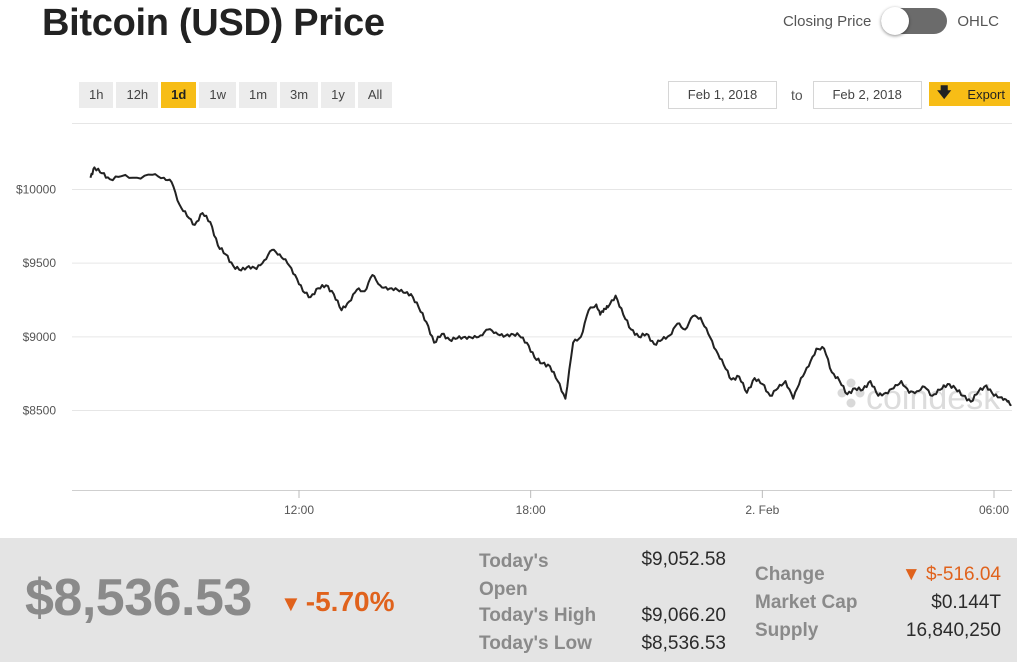 Image resolution: width=1017 pixels, height=662 pixels. What do you see at coordinates (40, 411) in the screenshot?
I see `y-tick-label: $8500` at bounding box center [40, 411].